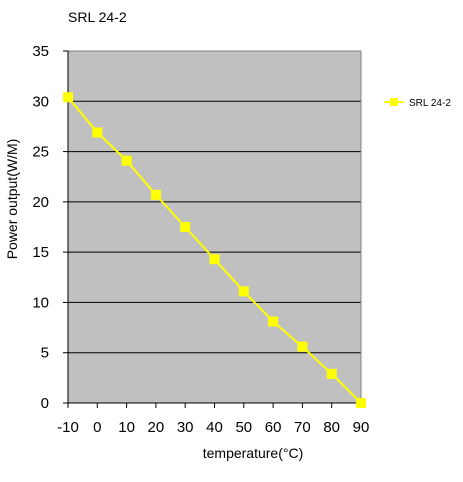 The image size is (463, 482). I want to click on x-tick-label: 30, so click(185, 427).